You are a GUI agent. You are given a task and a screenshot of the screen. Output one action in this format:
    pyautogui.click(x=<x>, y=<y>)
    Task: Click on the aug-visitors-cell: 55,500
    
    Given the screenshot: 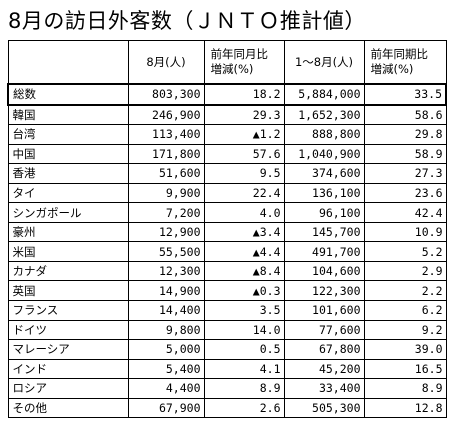 What is the action you would take?
    pyautogui.click(x=166, y=251)
    